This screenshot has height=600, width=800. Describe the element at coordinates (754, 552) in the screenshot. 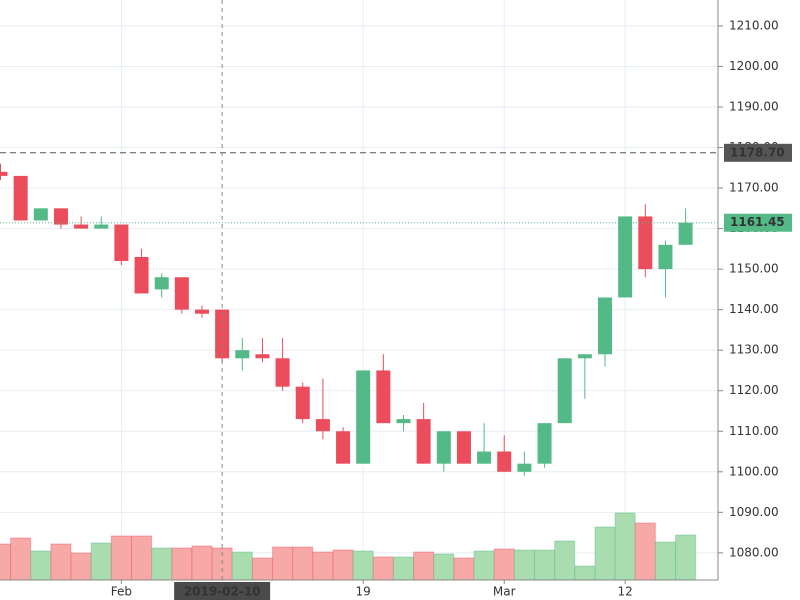

I see `y-tick-label: 1080.00` at that location.